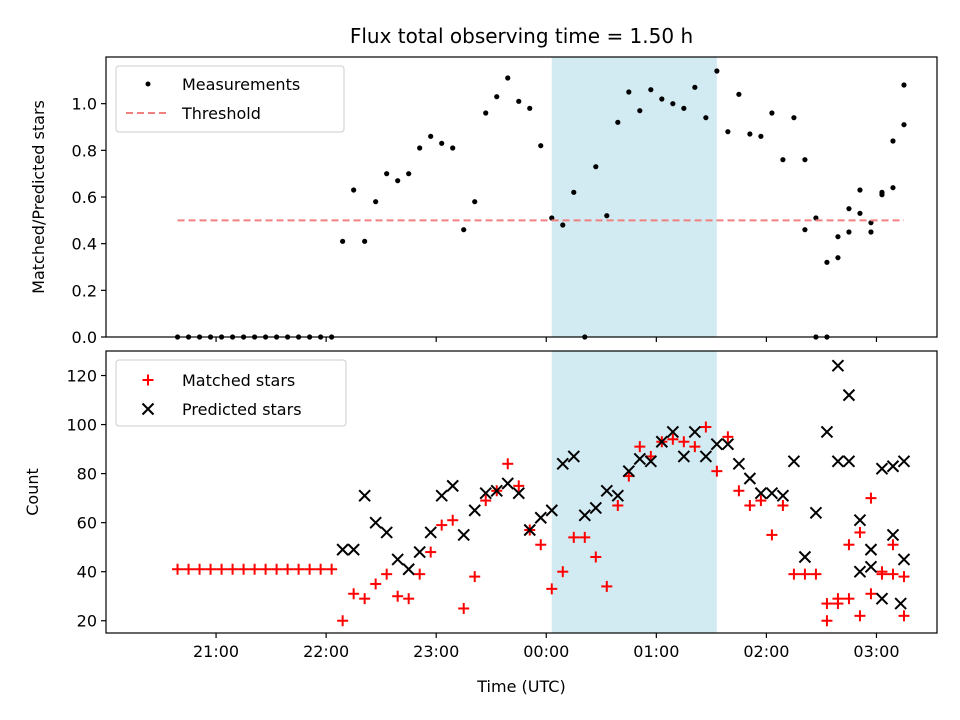 This screenshot has height=720, width=960. Describe the element at coordinates (148, 380) in the screenshot. I see `legend-matched-marker` at that location.